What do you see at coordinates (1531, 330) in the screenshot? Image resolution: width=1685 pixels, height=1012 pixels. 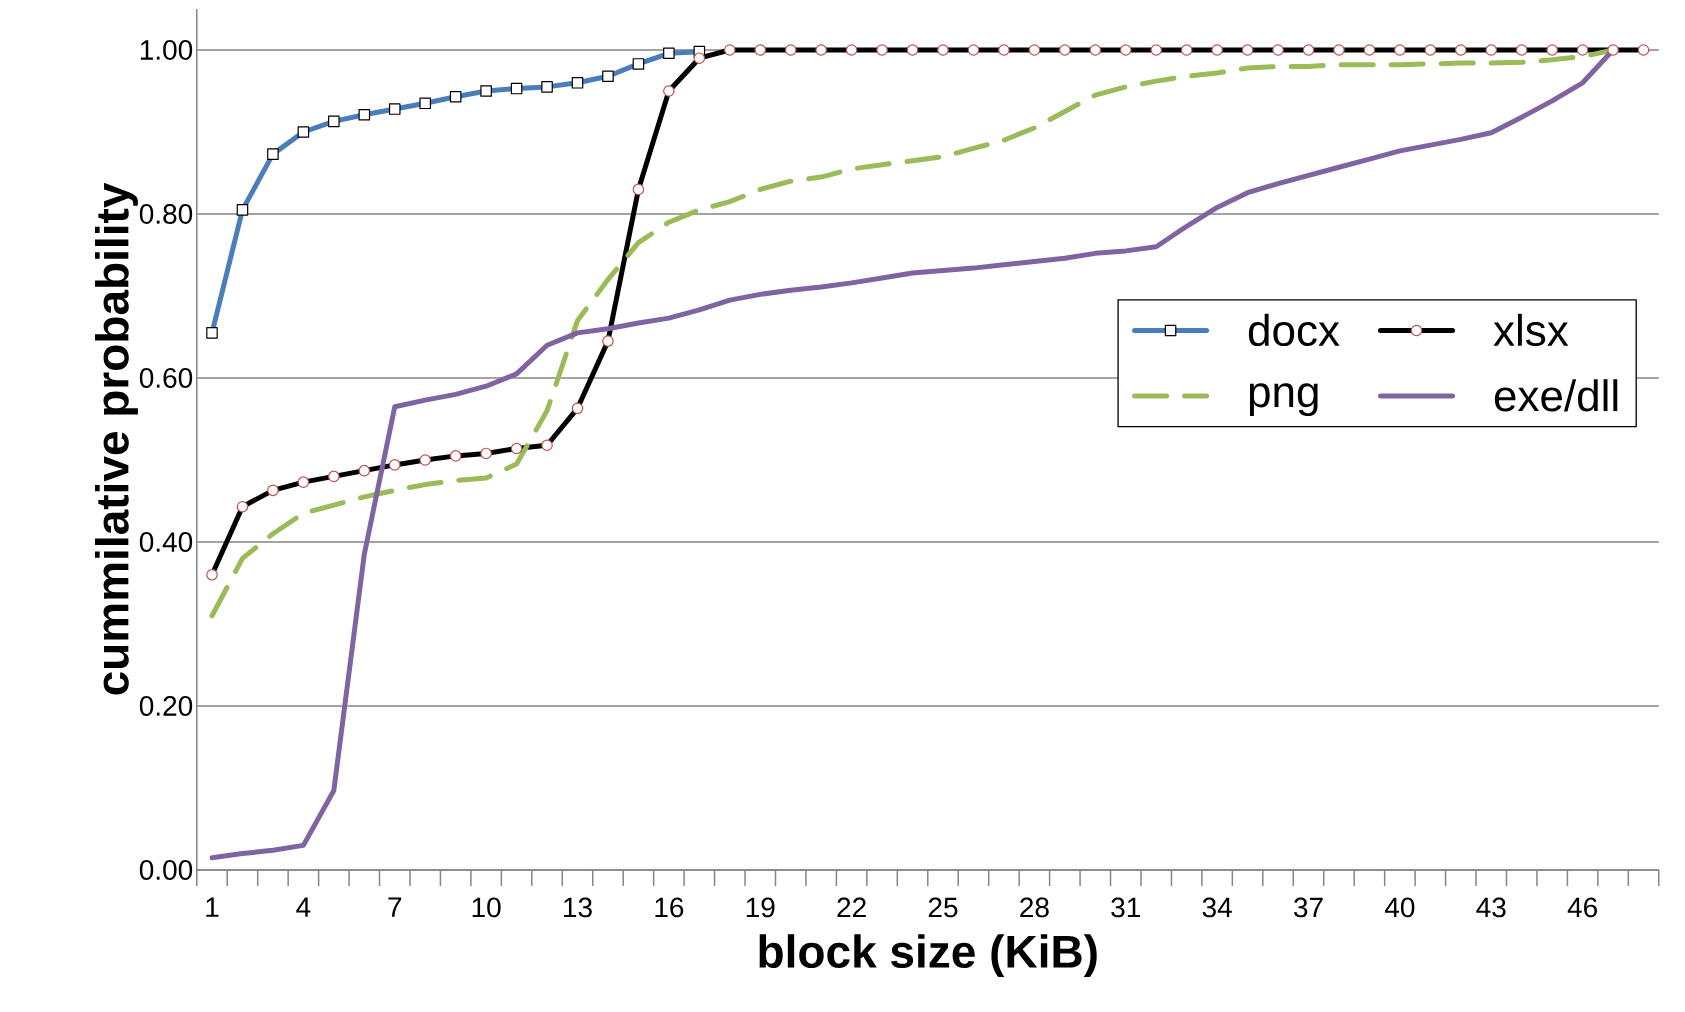 I see `legend-label: xlsx` at bounding box center [1531, 330].